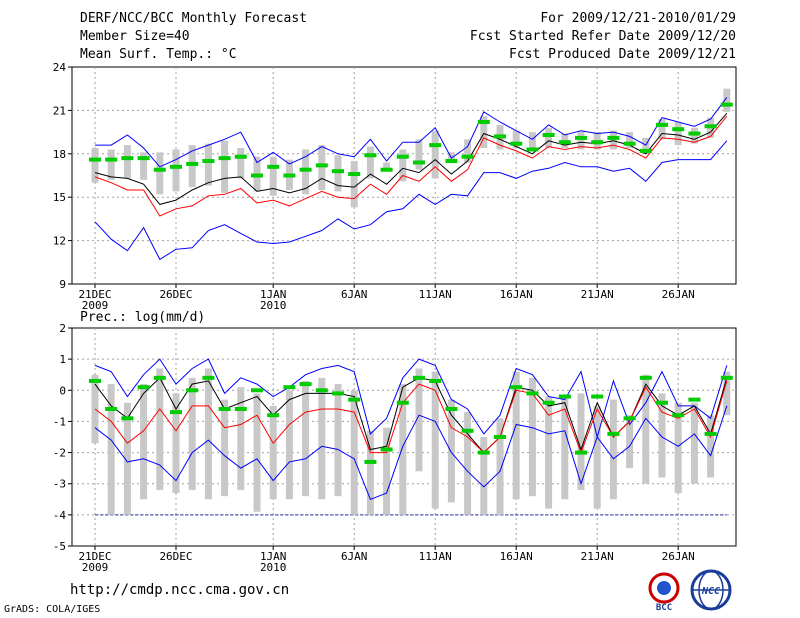 This screenshot has width=800, height=618. Describe the element at coordinates (354, 556) in the screenshot. I see `x-tick-label: 6JAN` at that location.